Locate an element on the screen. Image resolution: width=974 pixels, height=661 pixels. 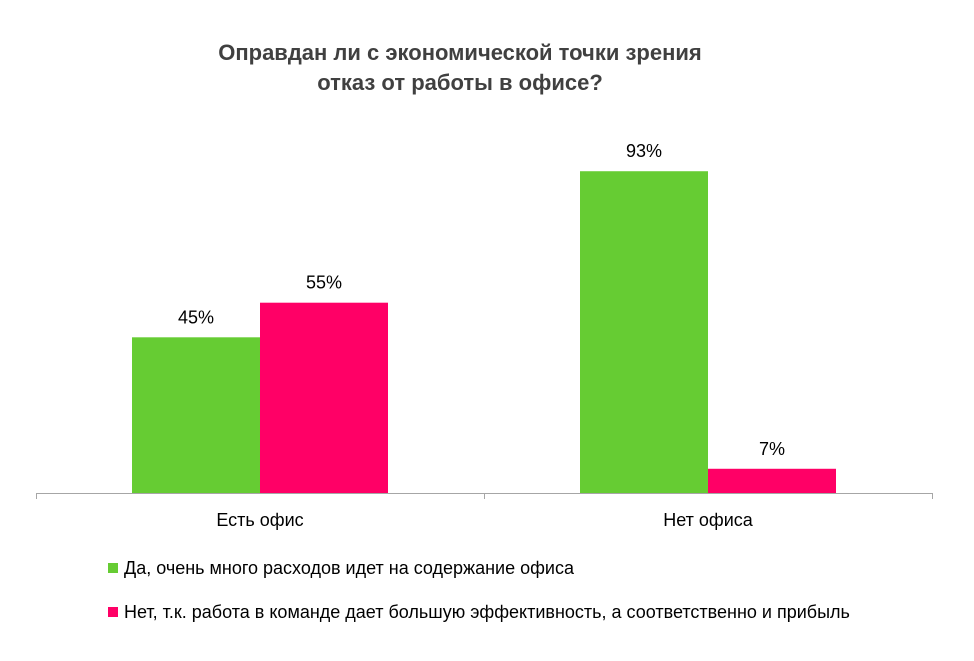
category-label-2: Нет офиса is located at coordinates (708, 520).